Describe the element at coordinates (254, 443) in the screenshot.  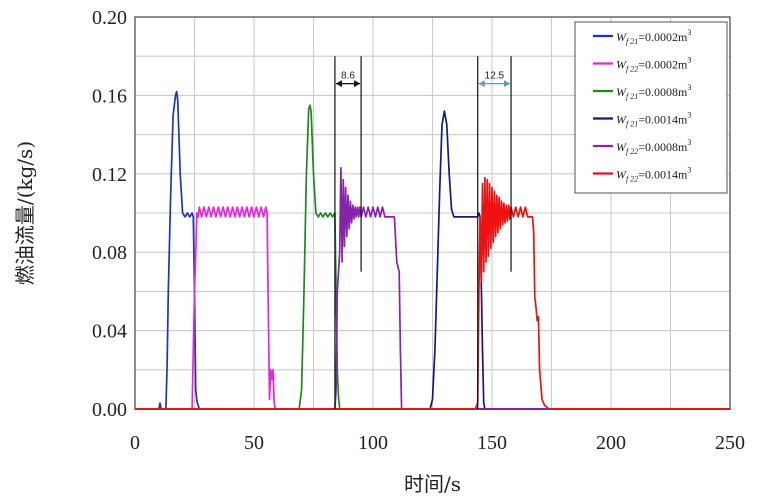
I see `x-tick-label: 50` at that location.